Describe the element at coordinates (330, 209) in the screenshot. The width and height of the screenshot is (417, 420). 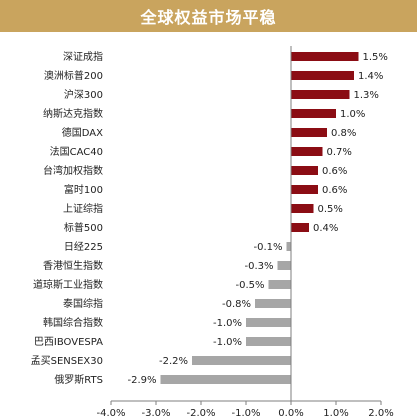
I see `value-label: 0.5%` at that location.